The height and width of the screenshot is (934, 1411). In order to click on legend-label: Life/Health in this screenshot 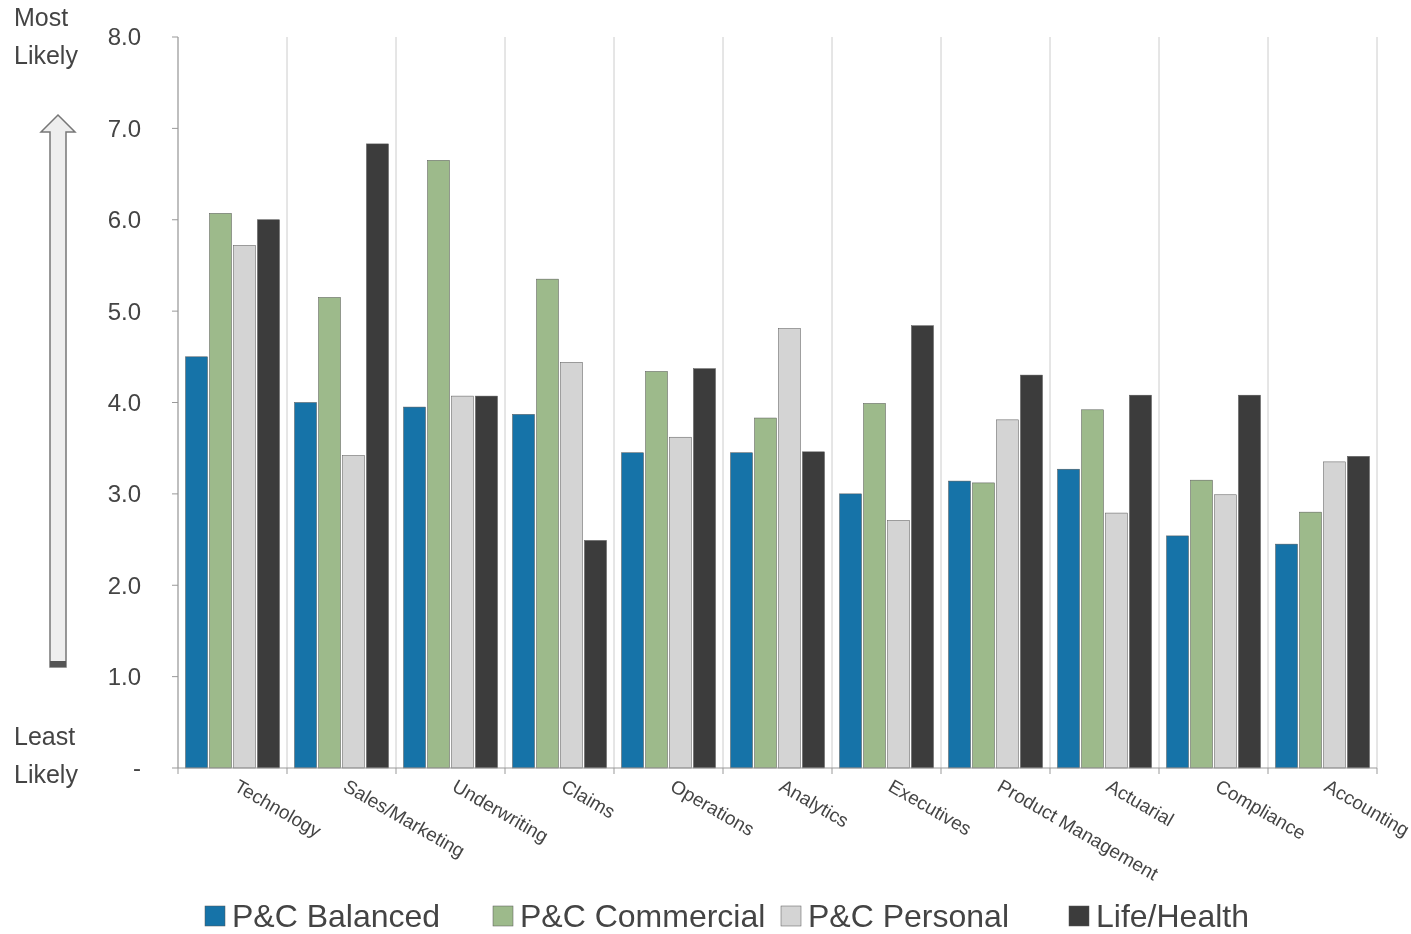, I will do `click(1172, 916)`.